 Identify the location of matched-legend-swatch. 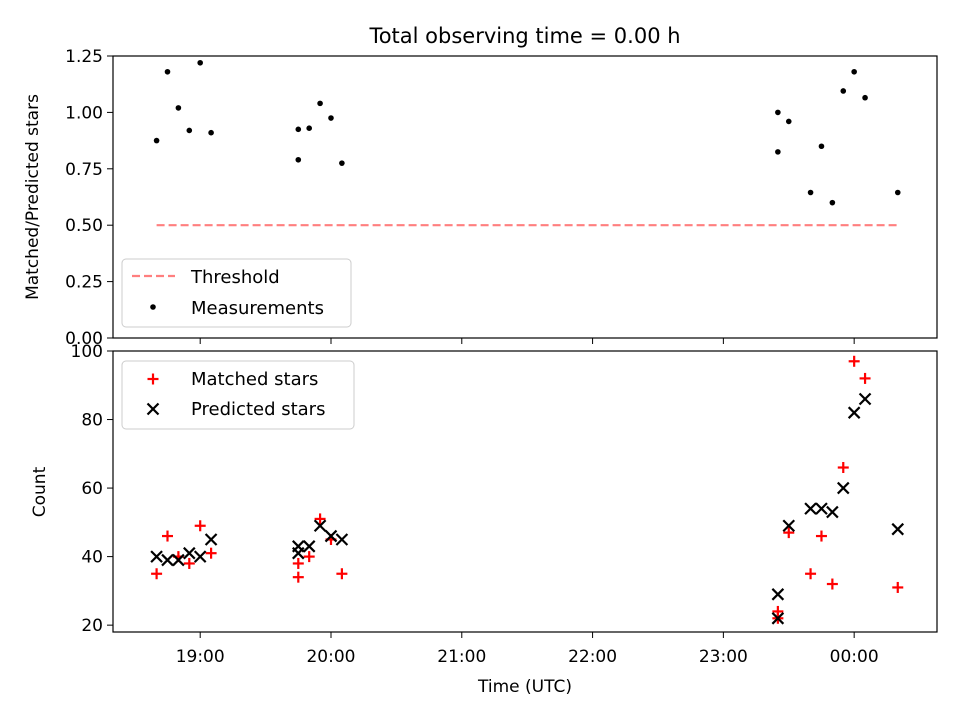
(153, 379).